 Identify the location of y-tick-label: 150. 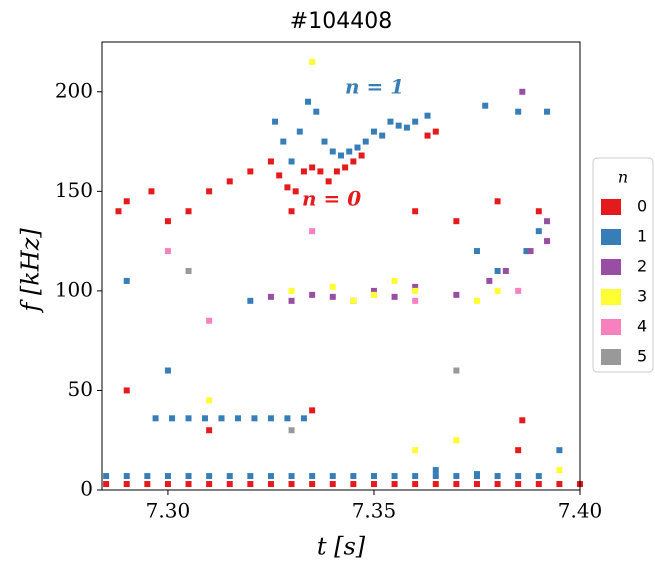
(74, 190).